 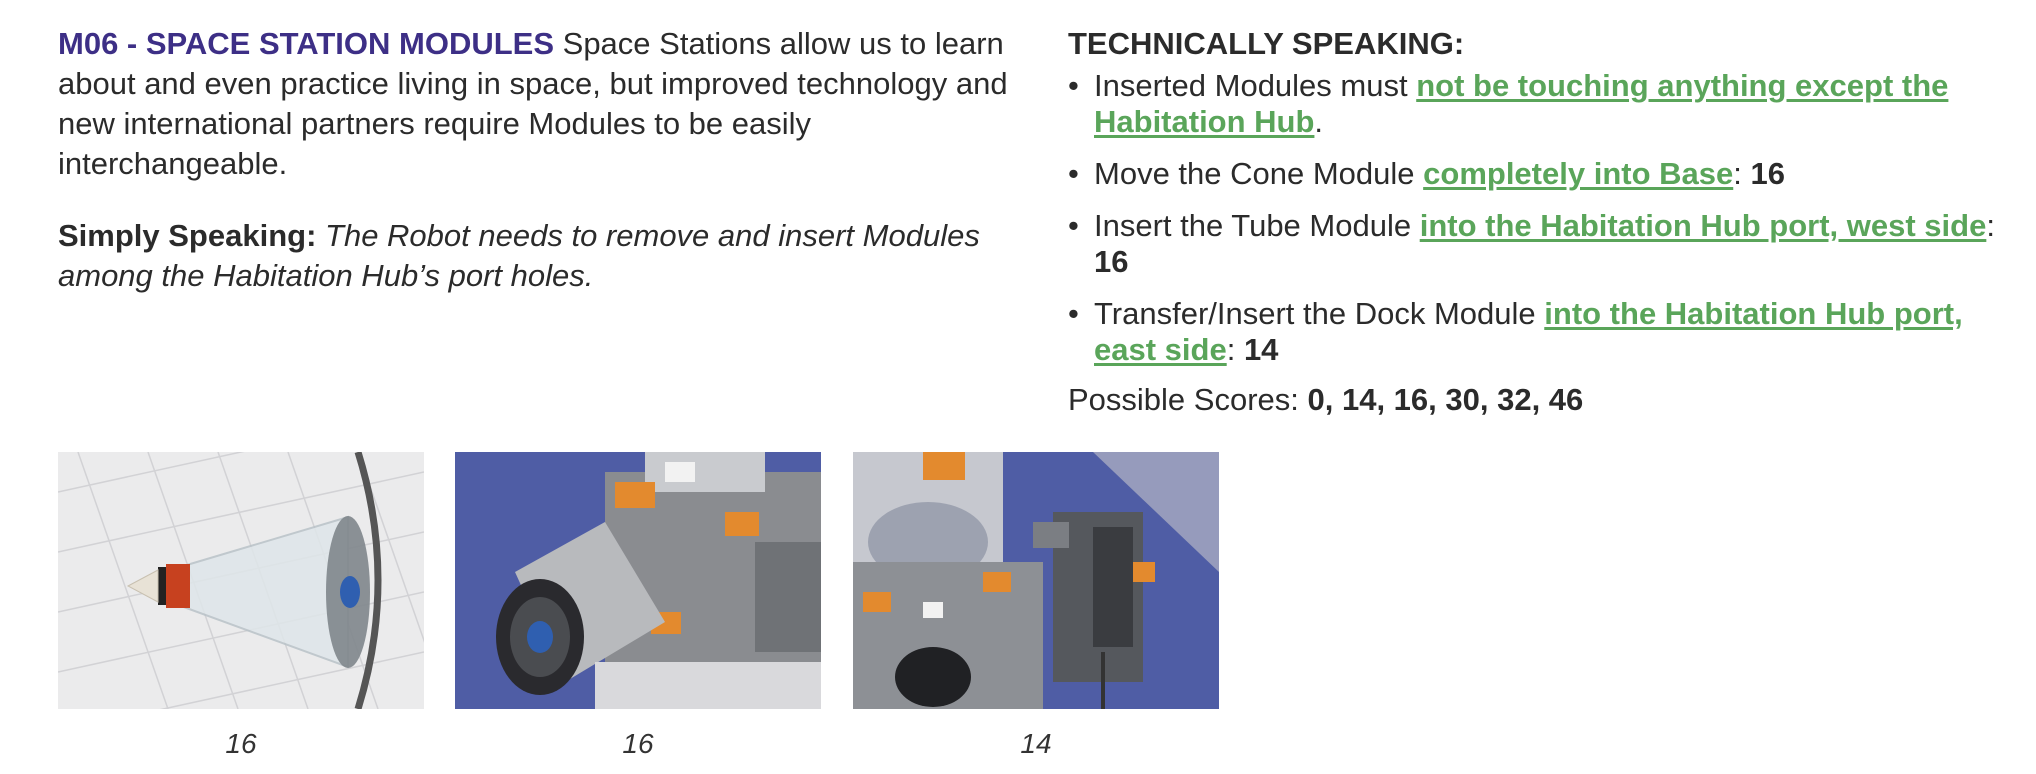 I want to click on possible-scores: Possible Scores: 0, 14, 16, 30, 32, 46, so click(x=1538, y=400).